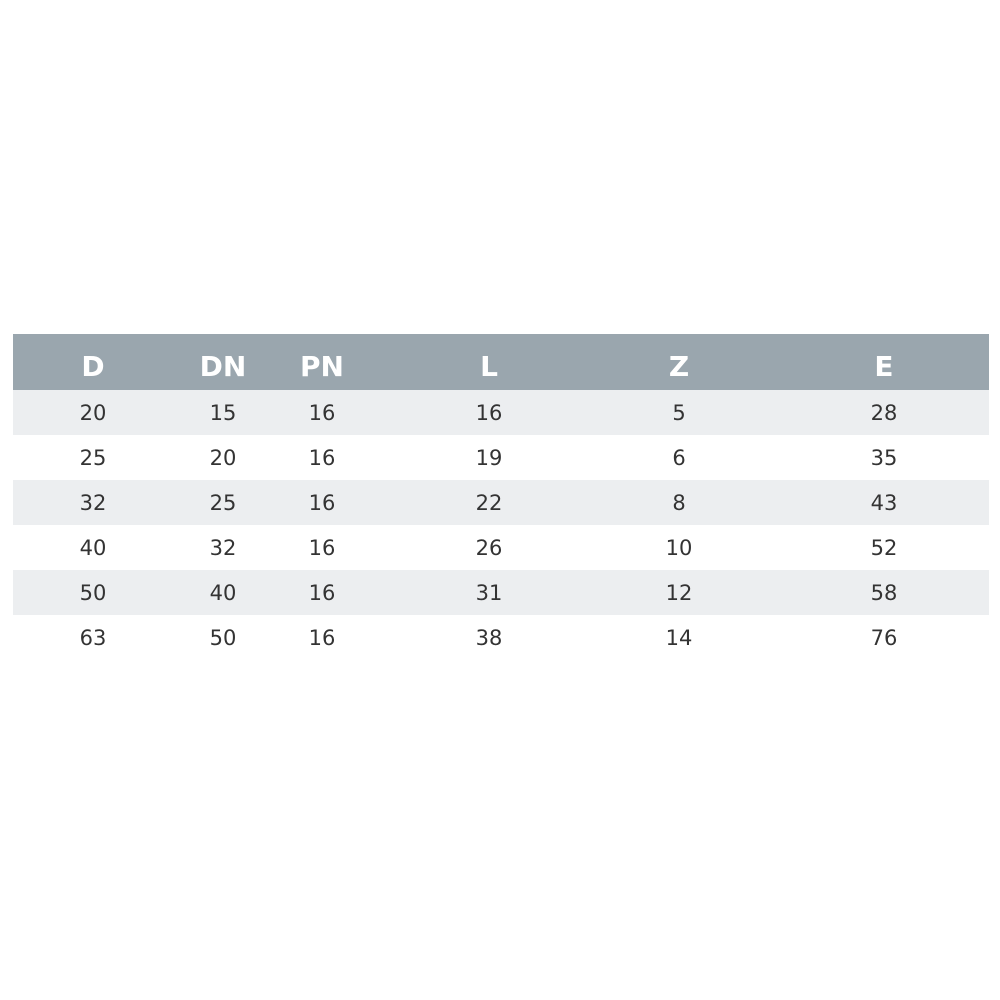 The width and height of the screenshot is (1000, 1000). I want to click on header-cell: DN, so click(223, 366).